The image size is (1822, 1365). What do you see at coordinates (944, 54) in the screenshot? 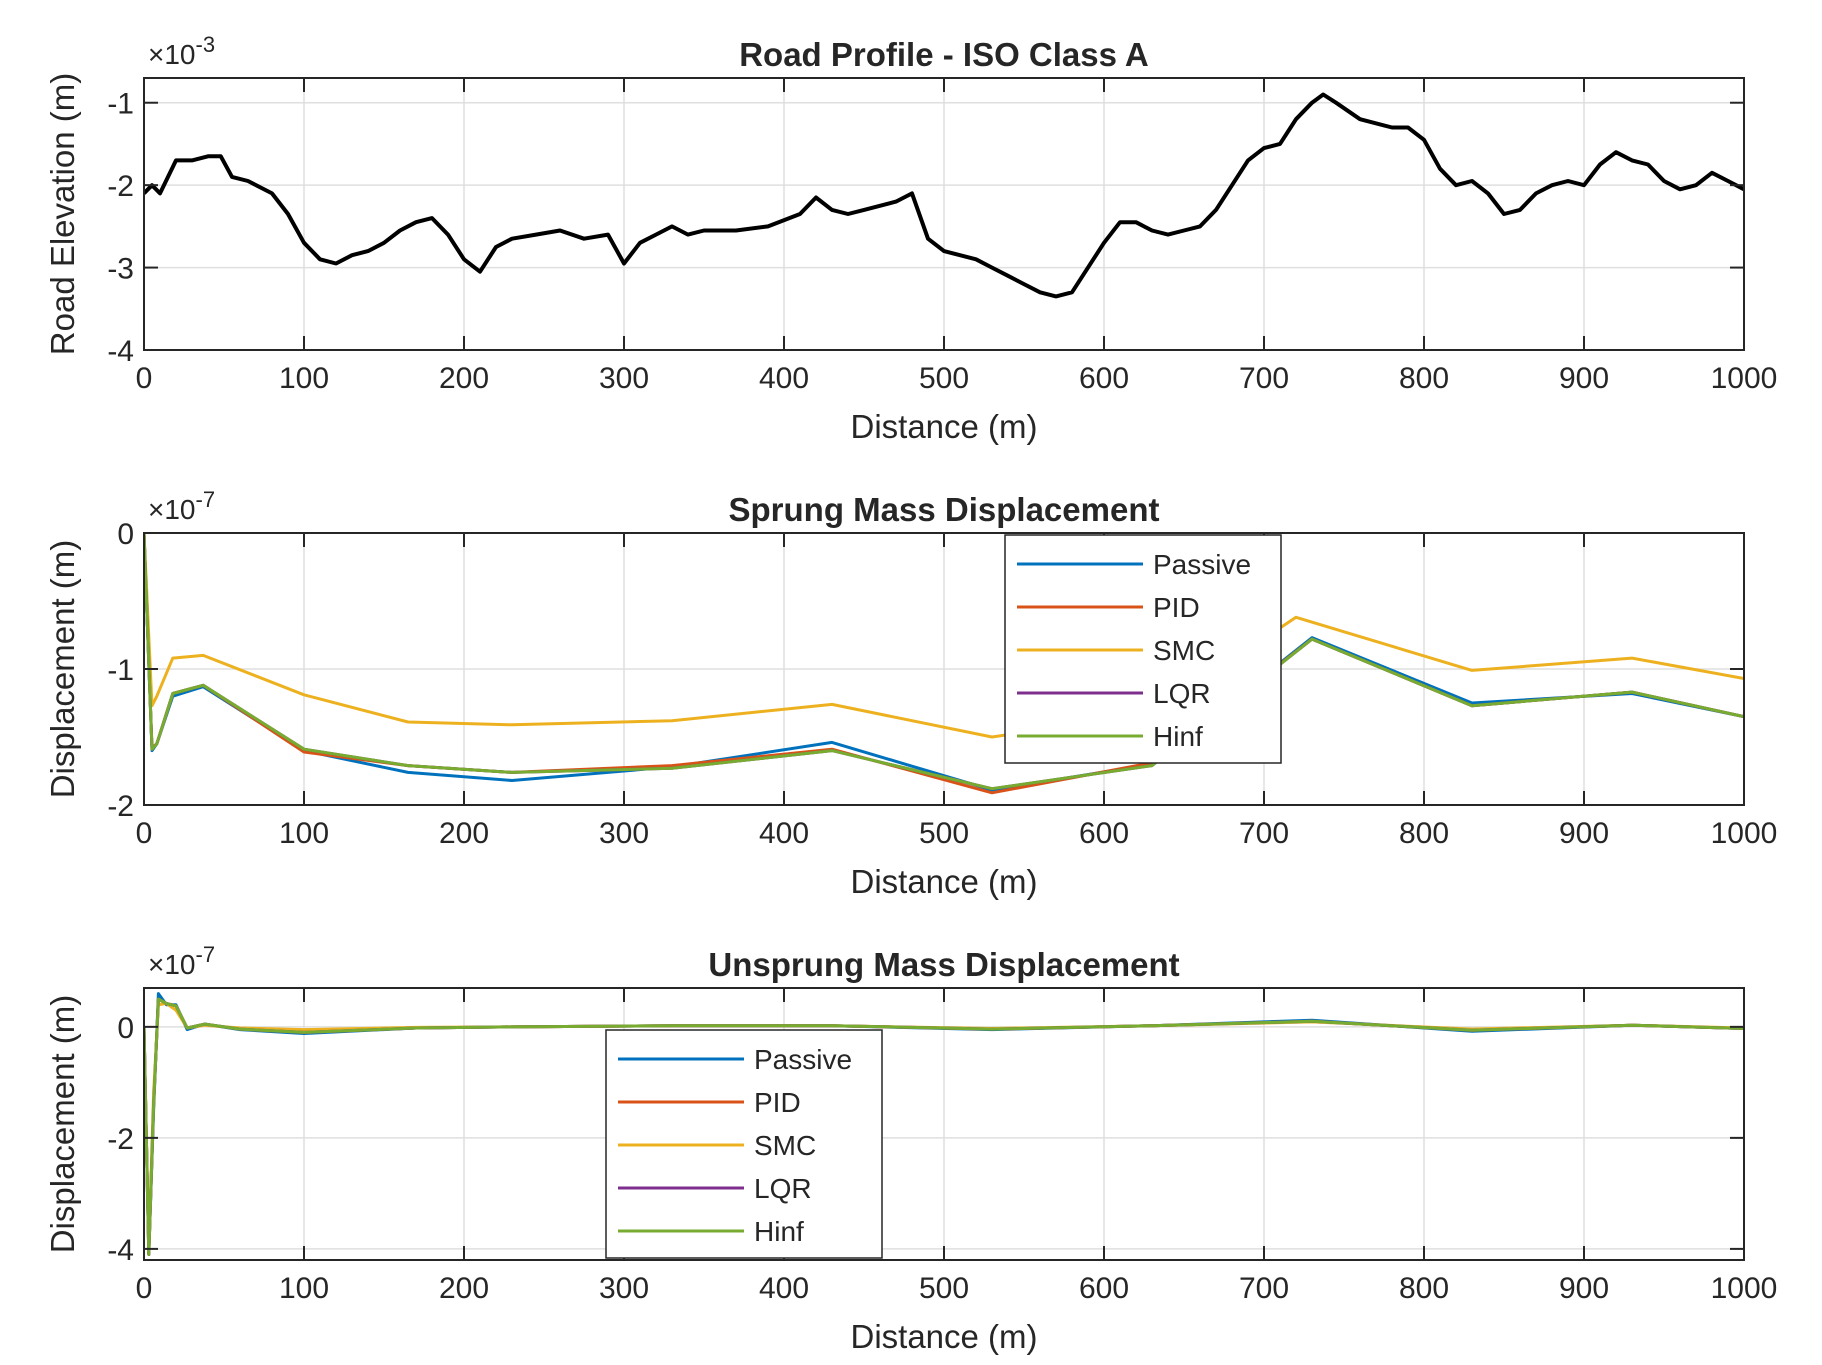
I see `chart-title: Road Profile - ISO Class A` at bounding box center [944, 54].